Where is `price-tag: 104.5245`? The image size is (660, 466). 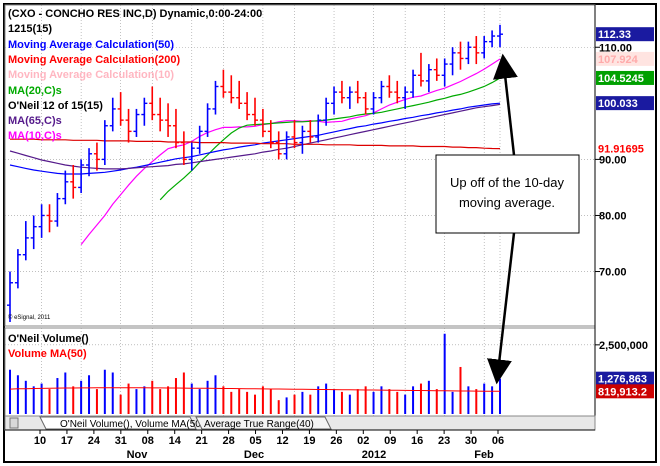
price-tag: 104.5245 is located at coordinates (625, 77).